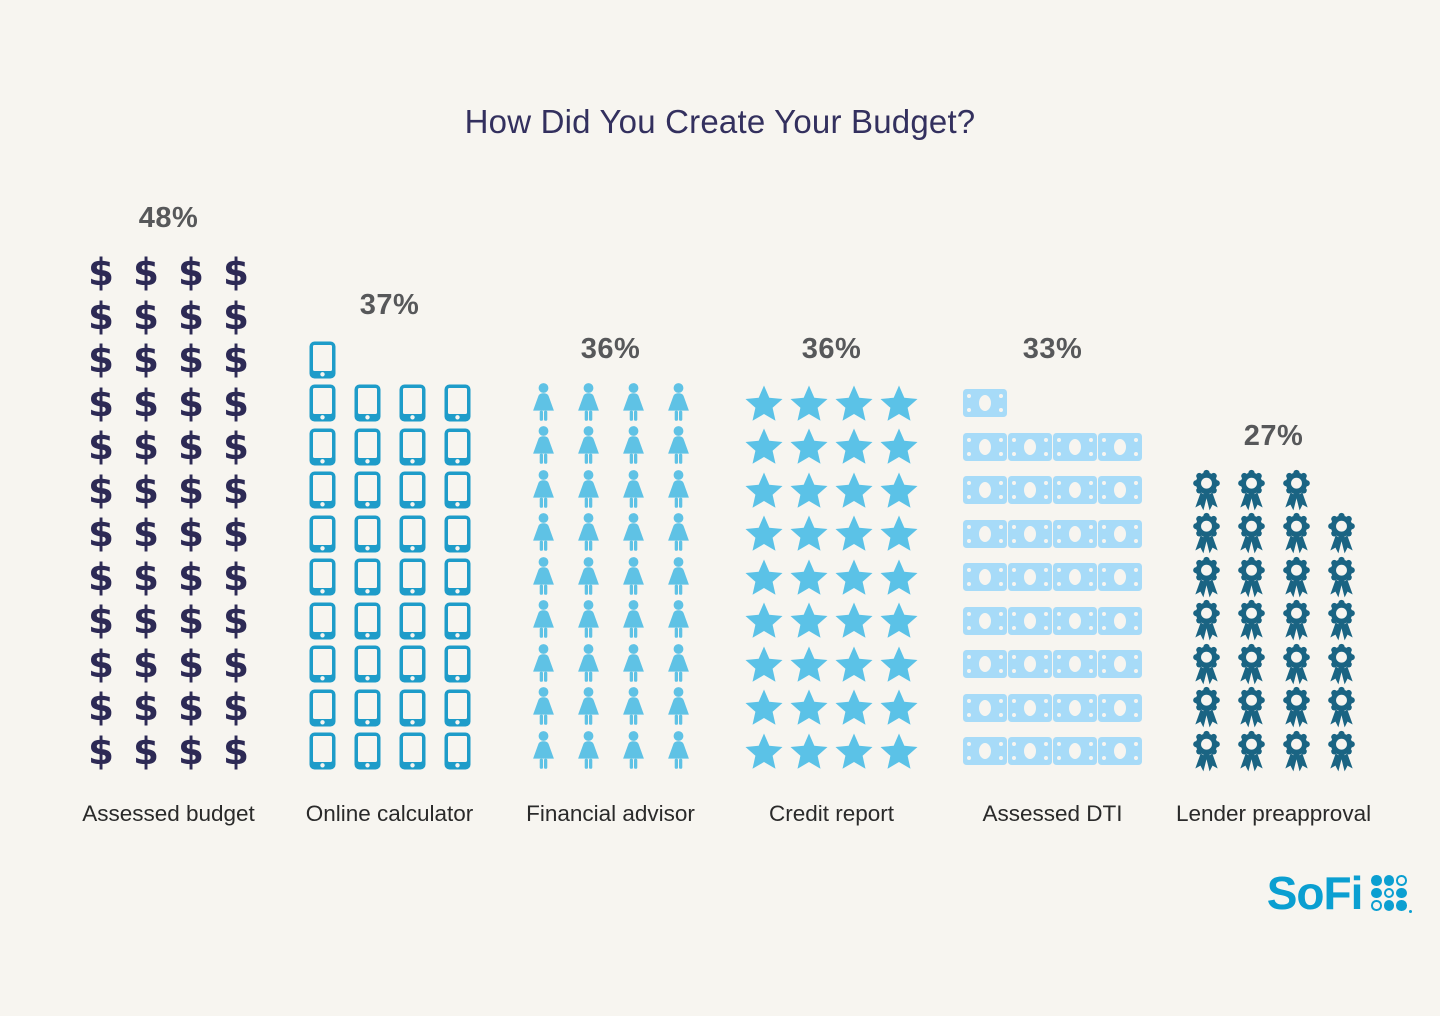  Describe the element at coordinates (168, 813) in the screenshot. I see `category-label: Assessed budget` at that location.